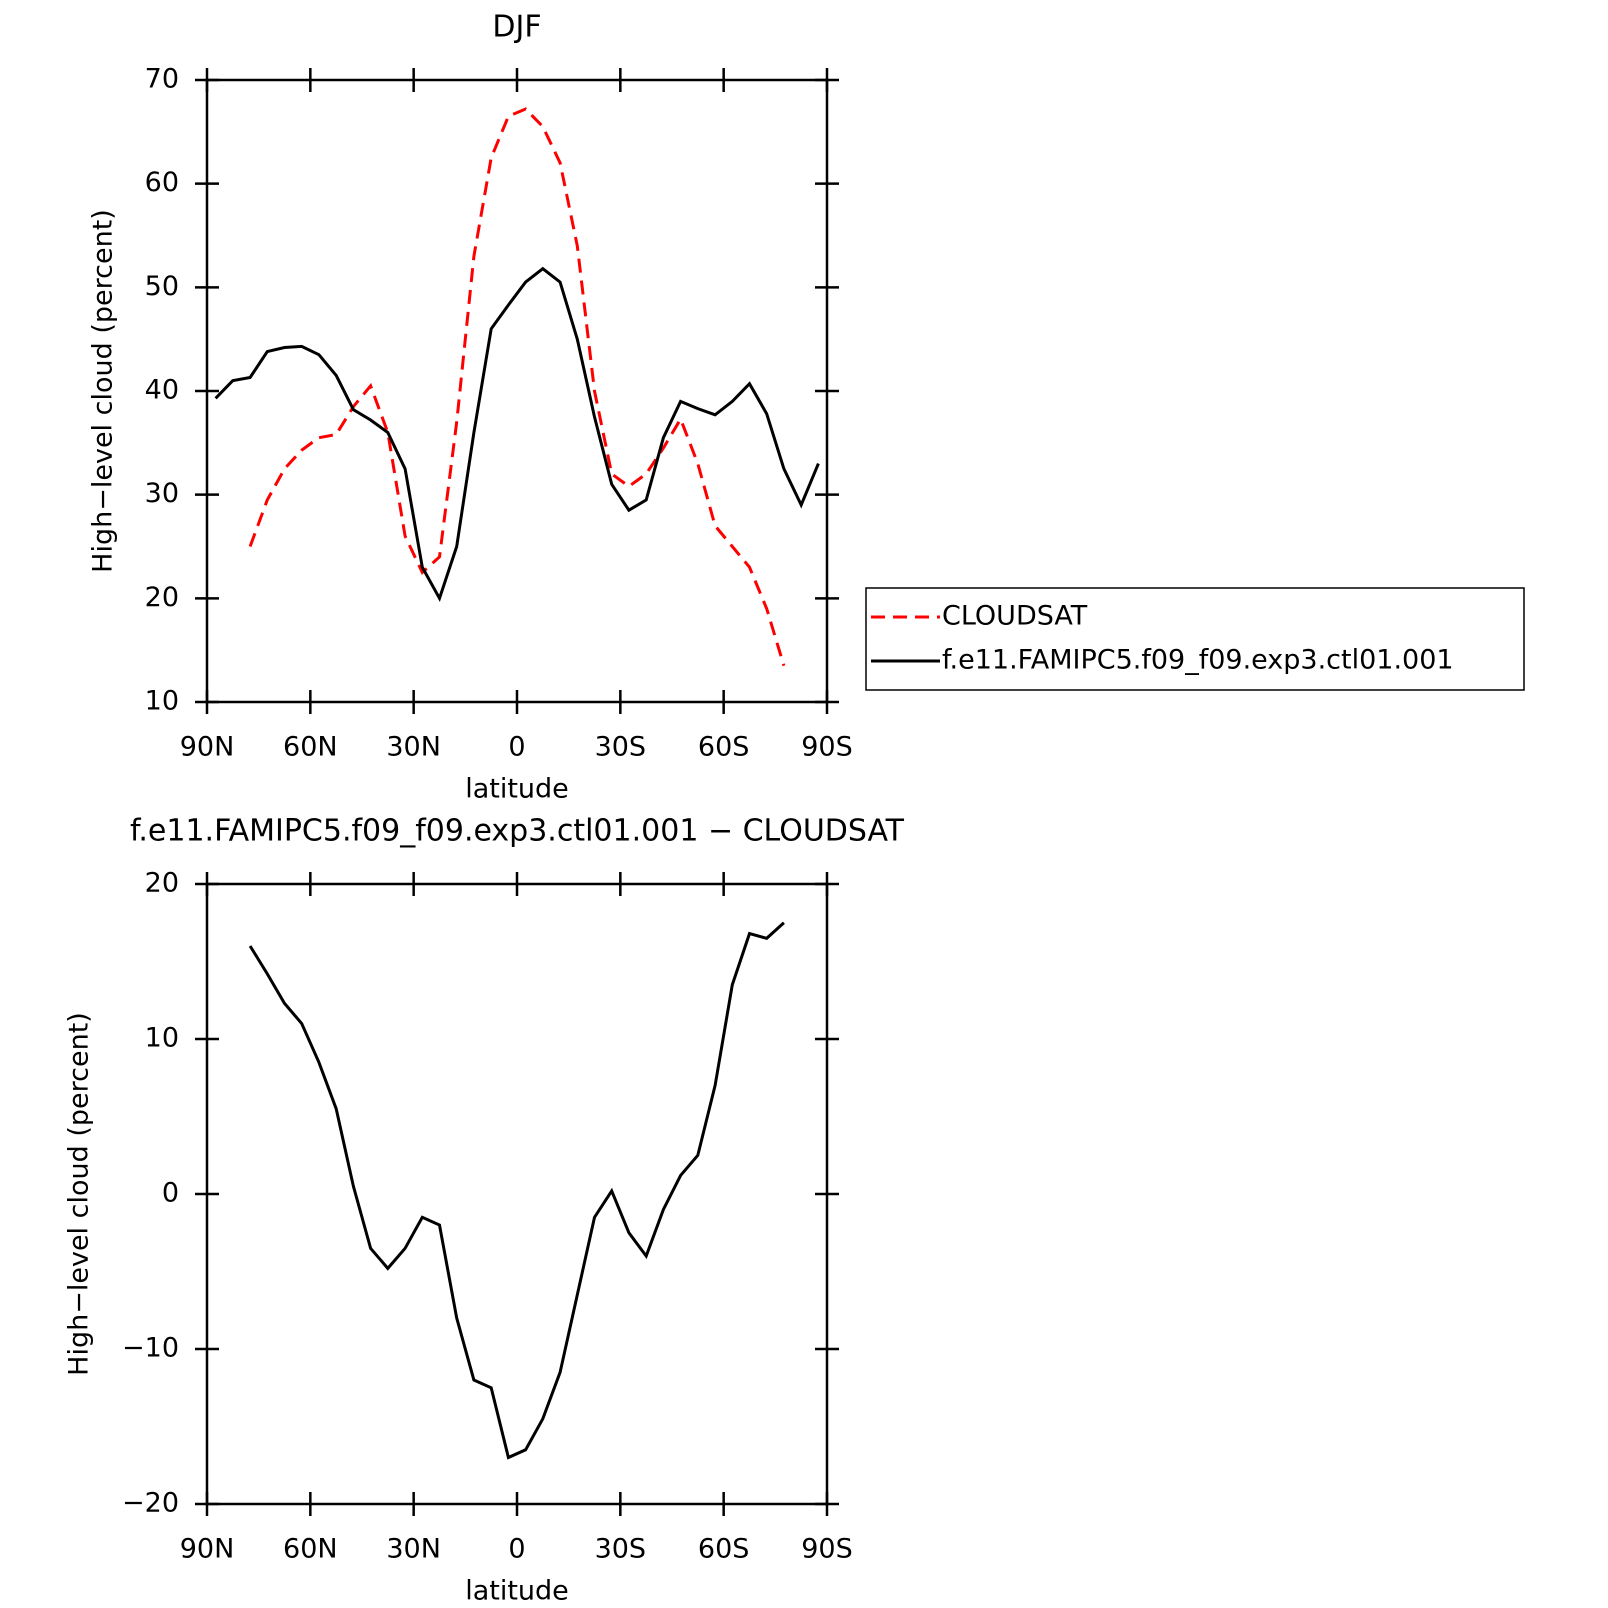 This screenshot has height=1608, width=1608. What do you see at coordinates (150, 1348) in the screenshot?
I see `y-tick-label: −10` at bounding box center [150, 1348].